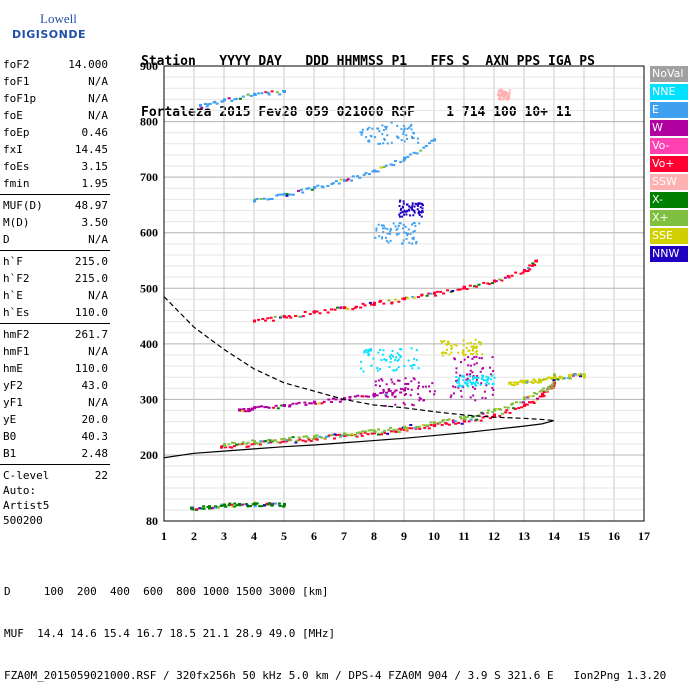 This screenshot has height=697, width=700. Describe the element at coordinates (55, 183) in the screenshot. I see `param-row: fmin 1.95` at that location.